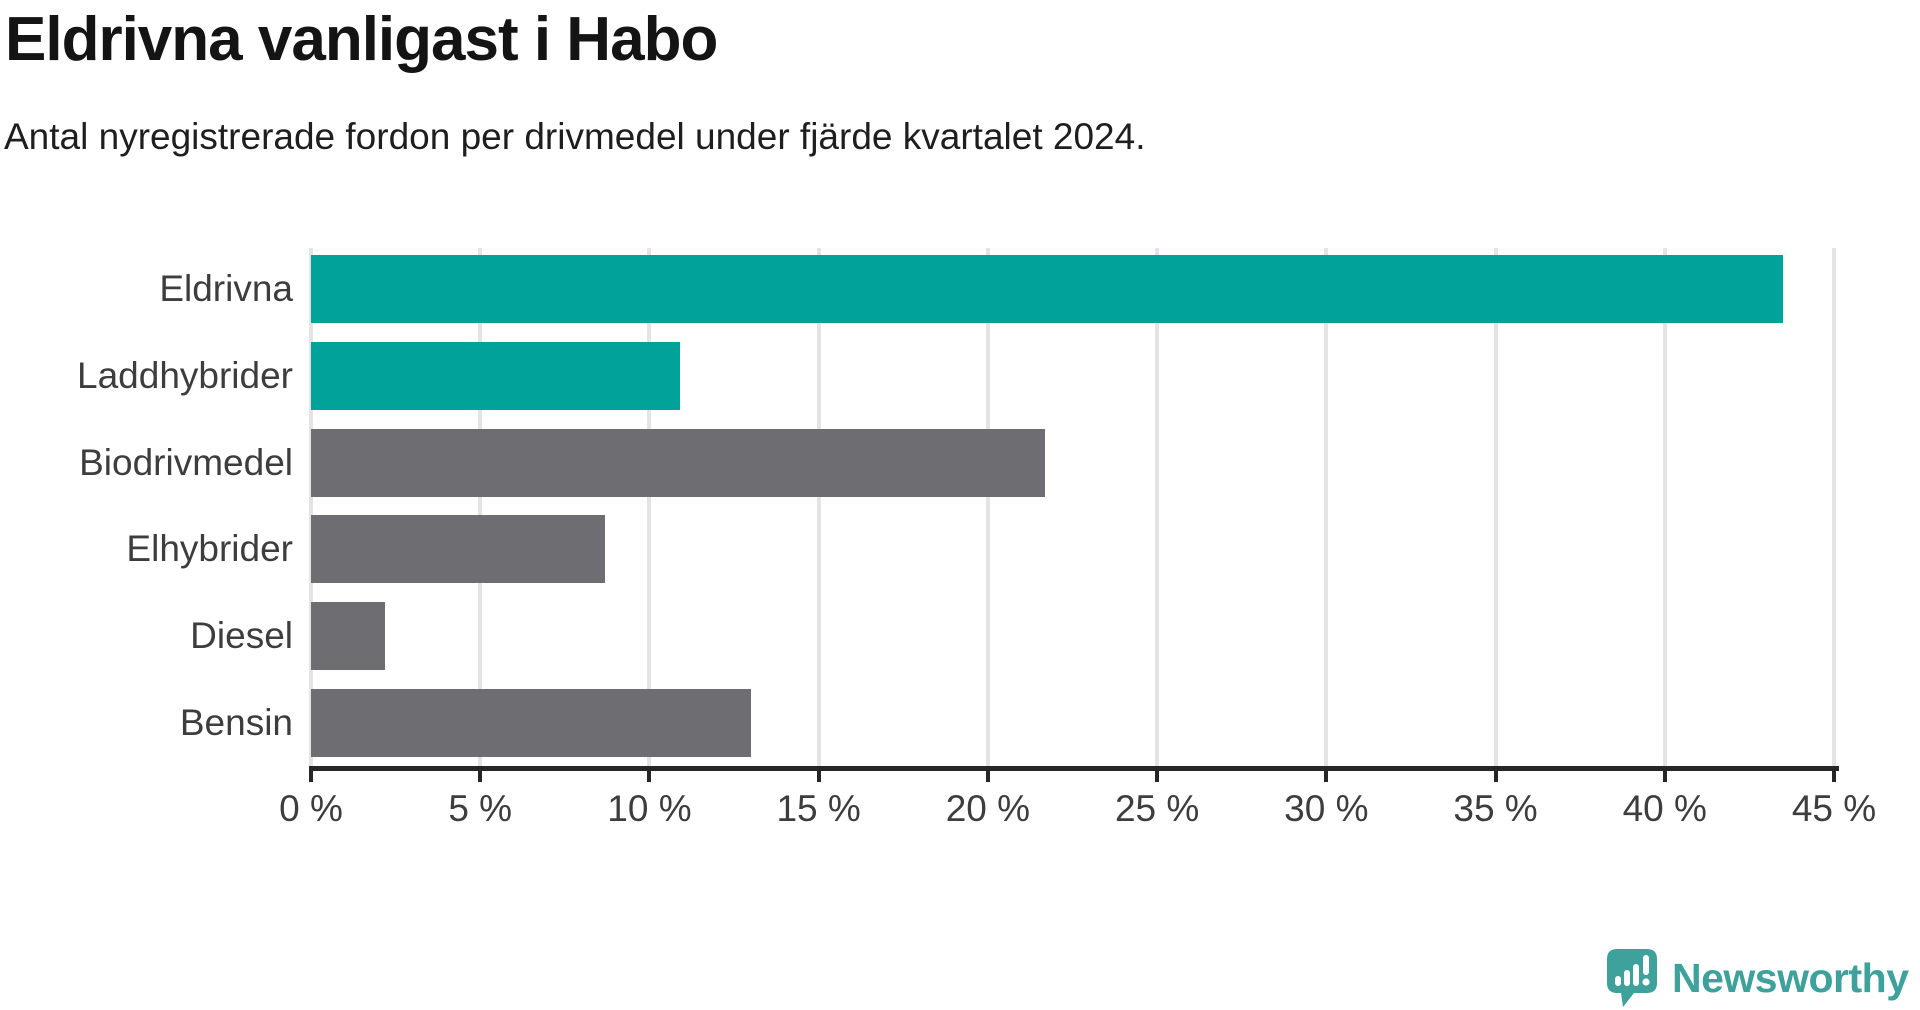 The width and height of the screenshot is (1920, 1010). What do you see at coordinates (818, 808) in the screenshot?
I see `x-tick-label: 15 %` at bounding box center [818, 808].